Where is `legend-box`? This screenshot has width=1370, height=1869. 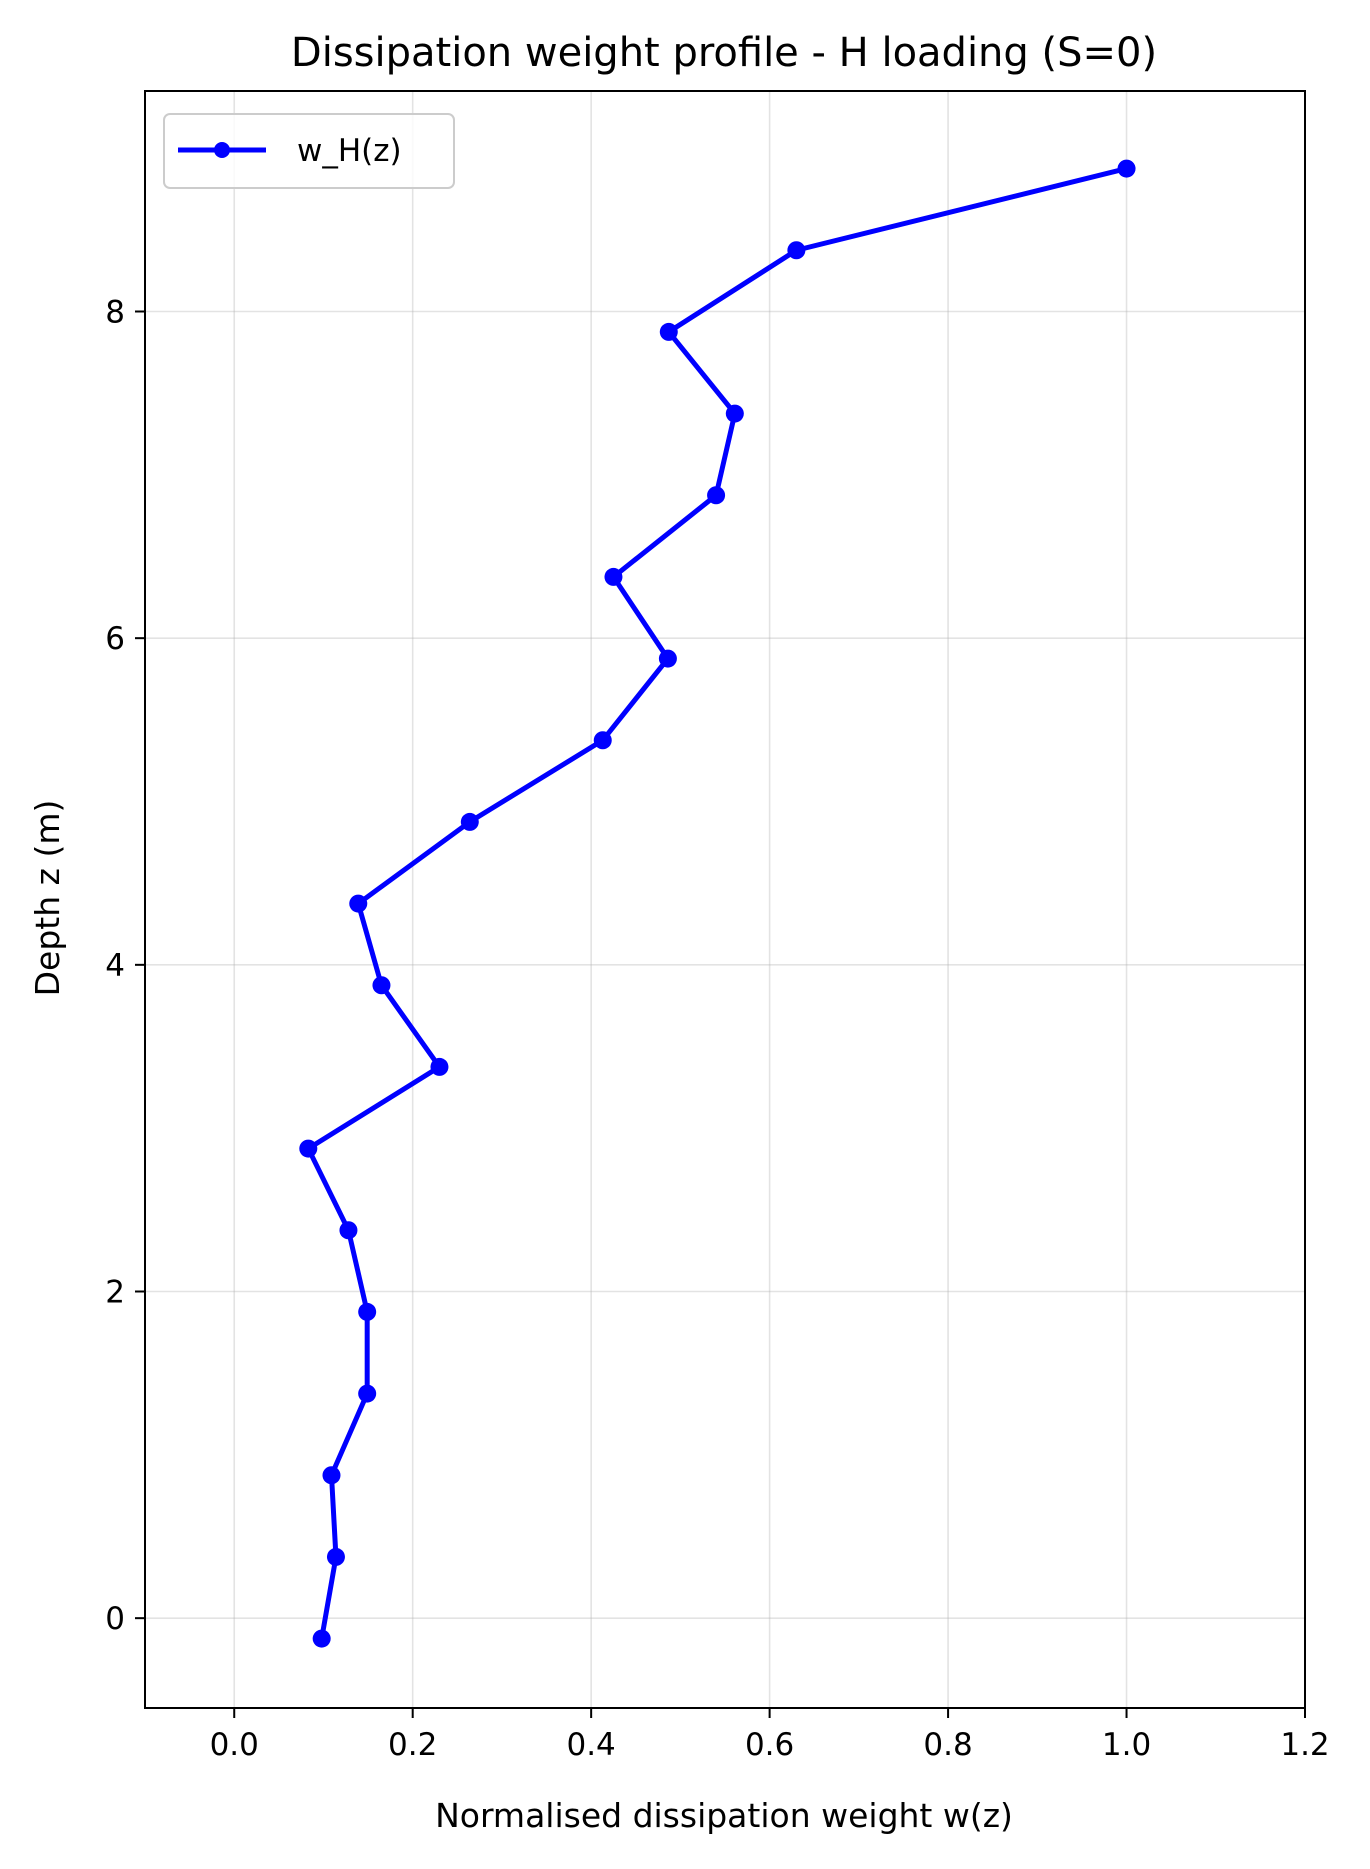
legend-box is located at coordinates (309, 151).